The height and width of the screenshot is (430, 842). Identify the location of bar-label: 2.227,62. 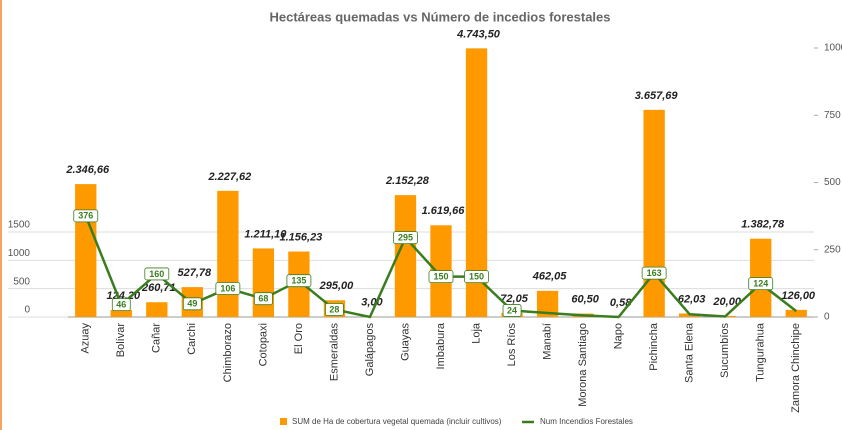
(229, 177).